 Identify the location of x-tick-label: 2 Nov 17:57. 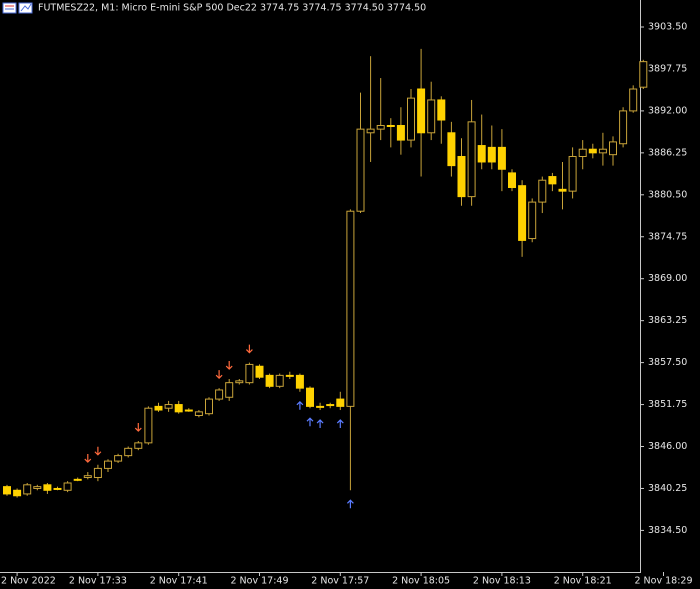
(340, 581).